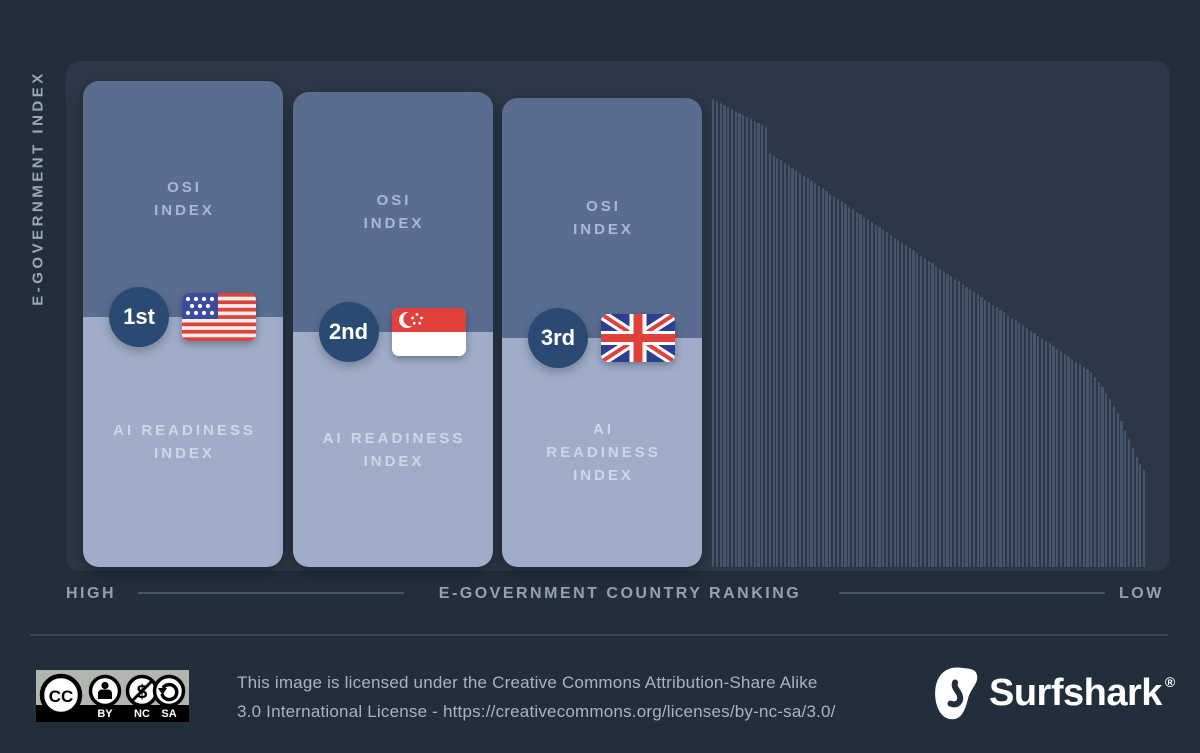  I want to click on x-axis-line-left, so click(271, 593).